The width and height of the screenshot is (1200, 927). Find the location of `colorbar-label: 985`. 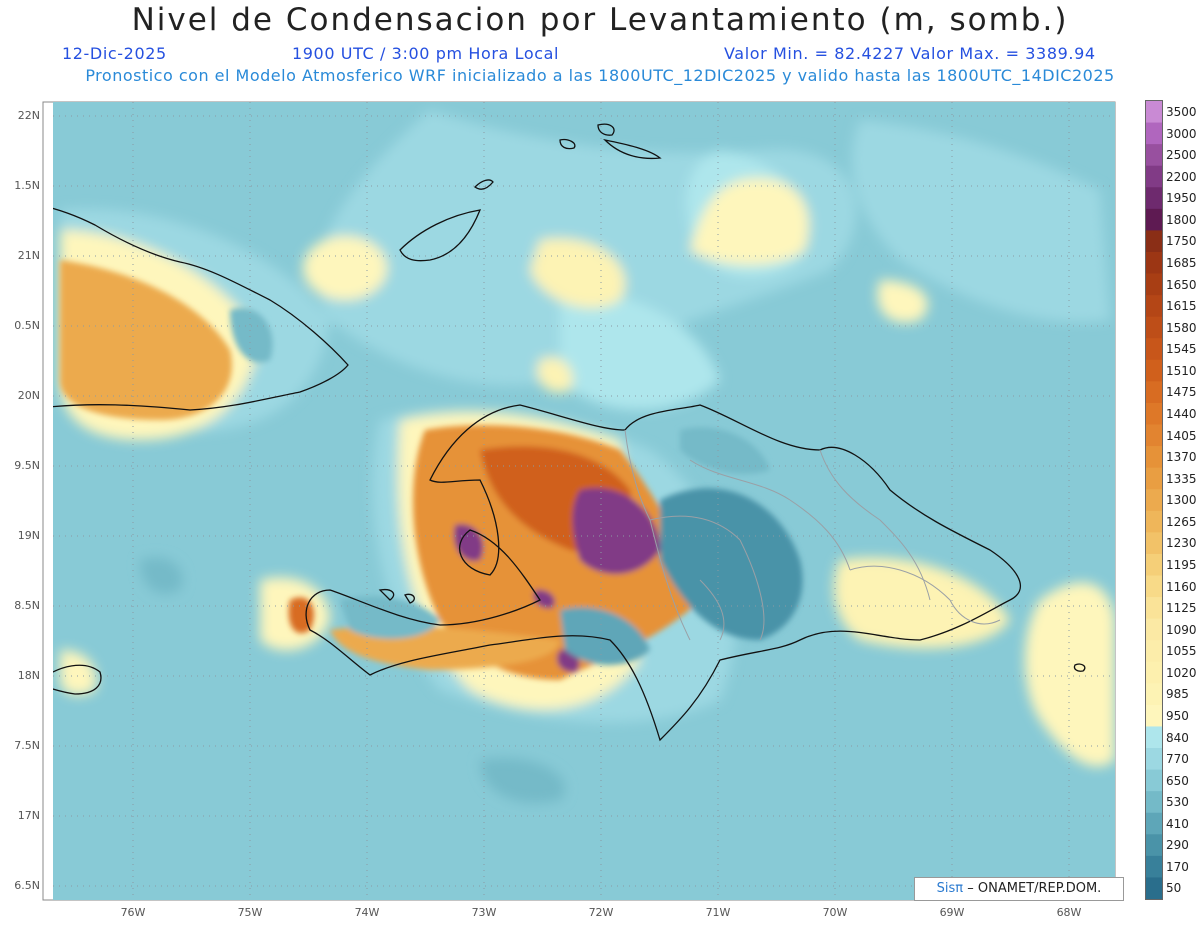

colorbar-label: 985 is located at coordinates (1177, 694).